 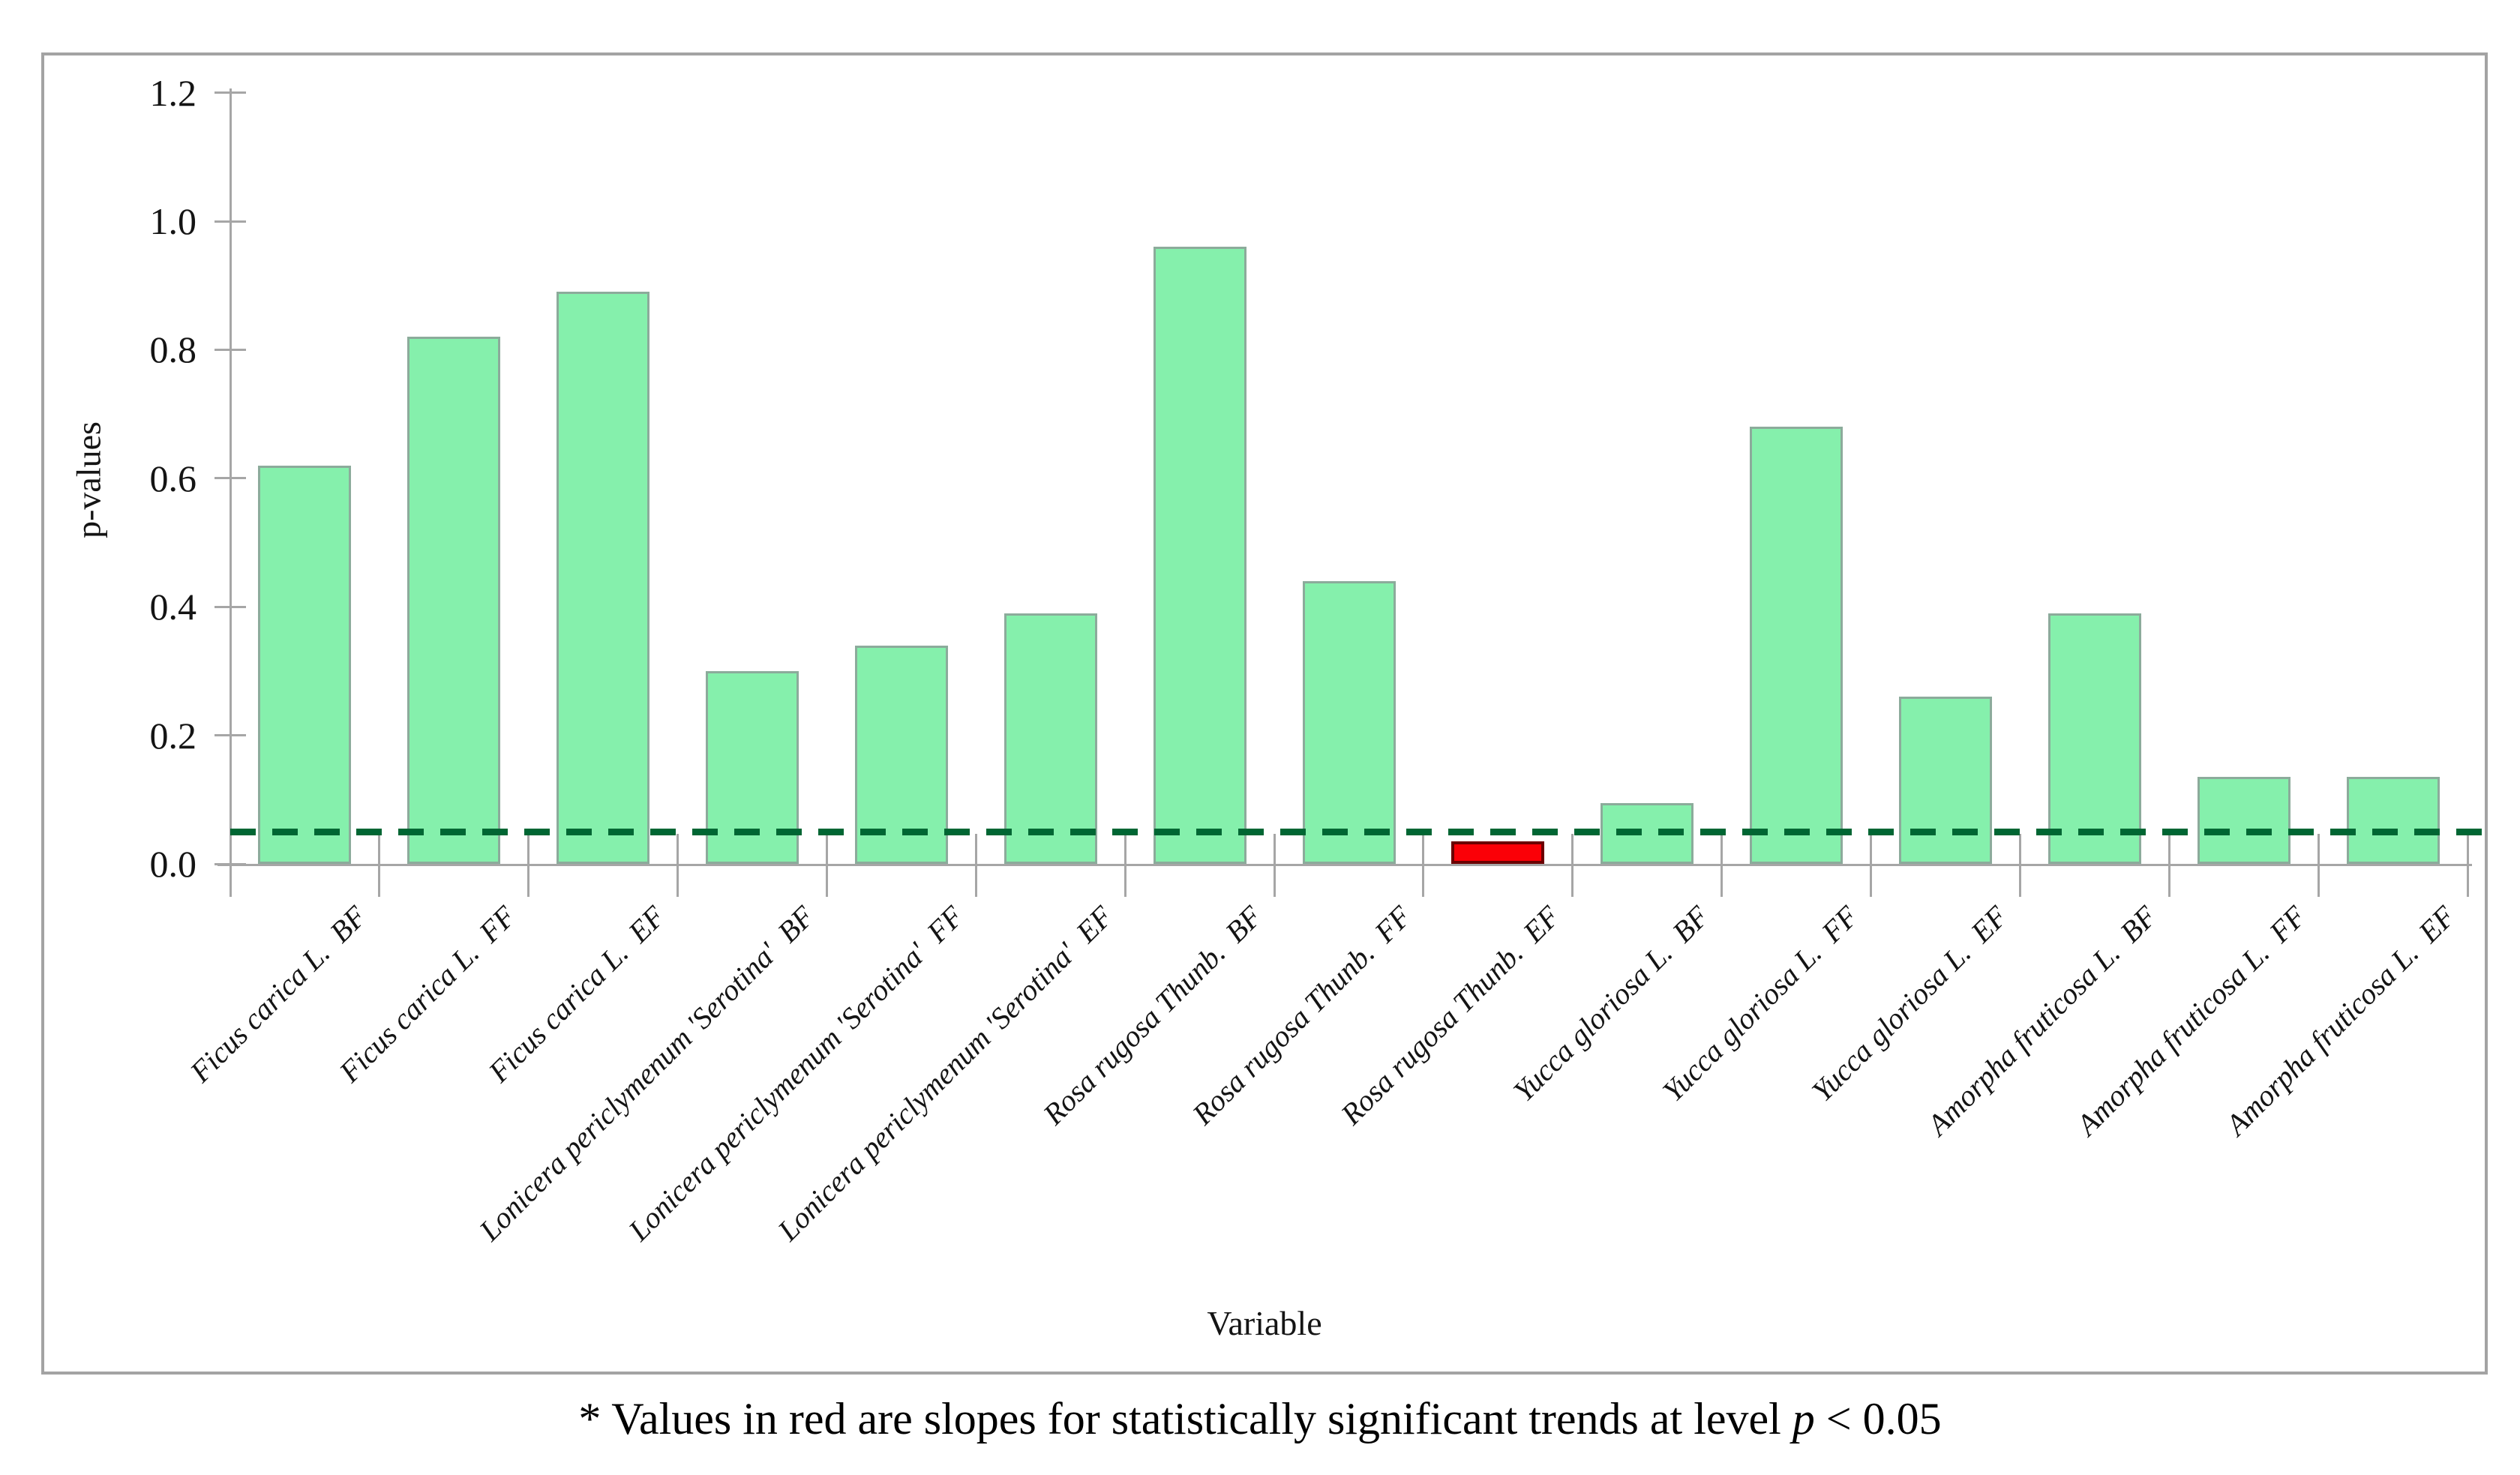 What do you see at coordinates (173, 349) in the screenshot?
I see `y-tick-label-0.8: 0.8` at bounding box center [173, 349].